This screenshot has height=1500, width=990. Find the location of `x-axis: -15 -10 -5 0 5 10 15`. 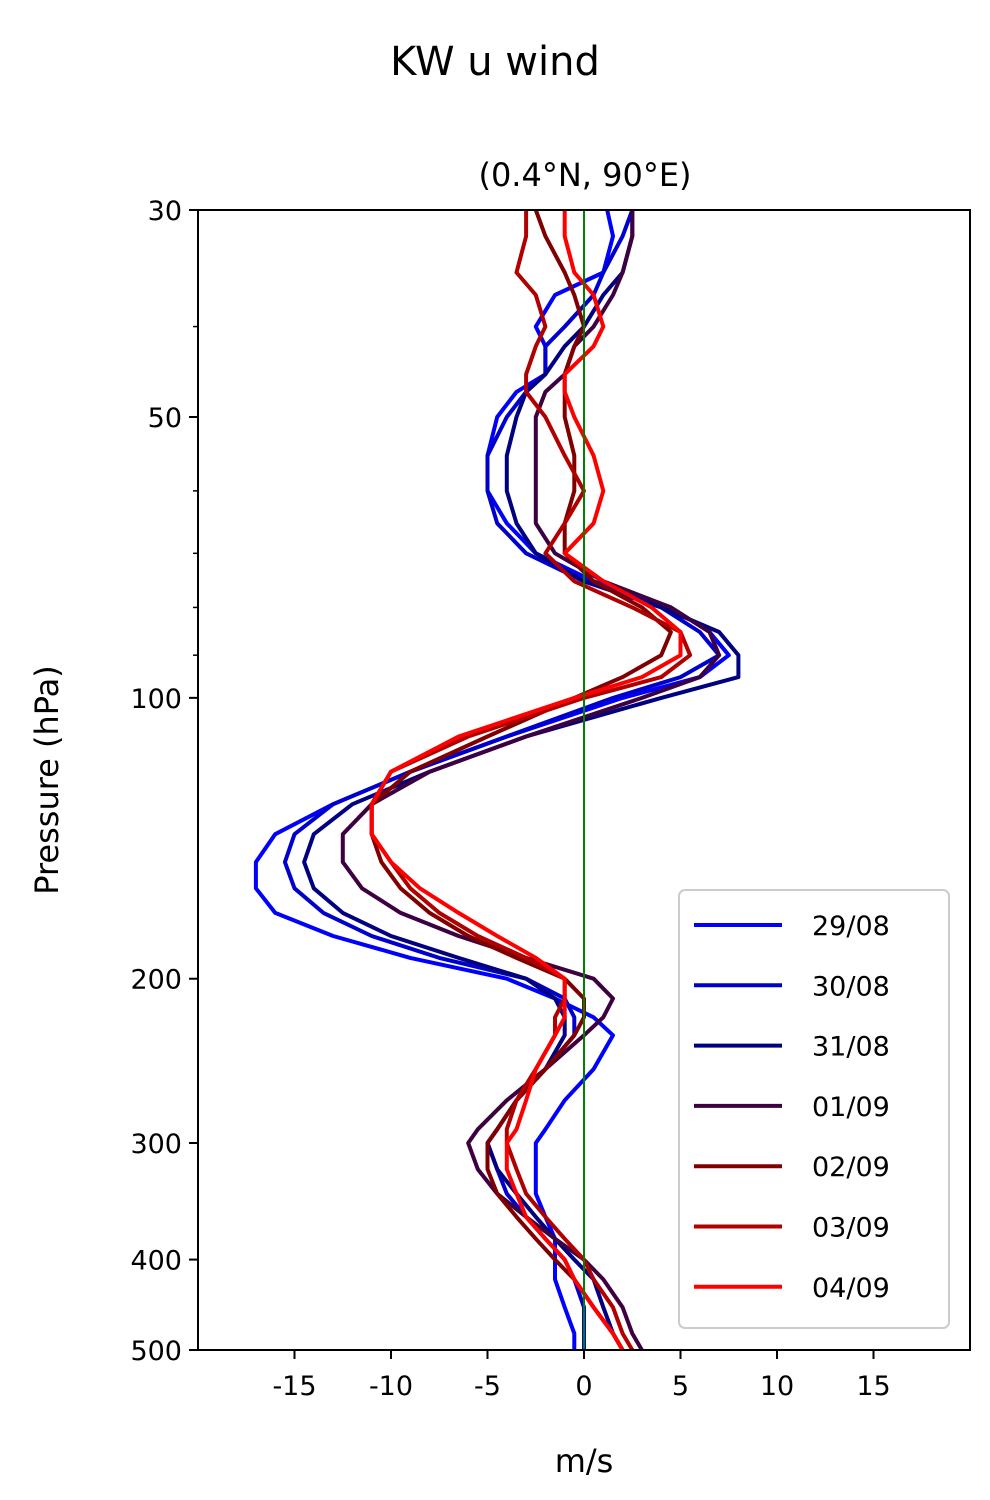

x-axis: -15 -10 -5 0 5 10 15 is located at coordinates (581, 1376).